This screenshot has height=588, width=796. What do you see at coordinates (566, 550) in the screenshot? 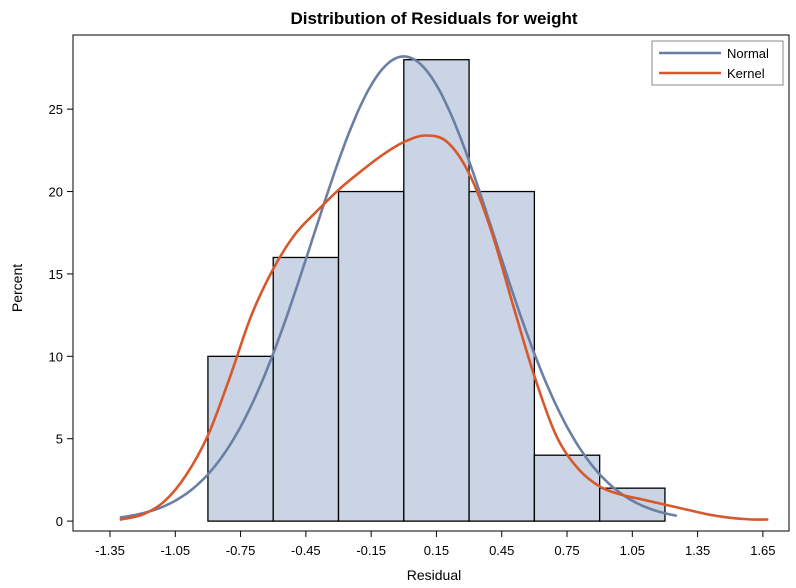
I see `x-tick-label: 0.75` at bounding box center [566, 550].